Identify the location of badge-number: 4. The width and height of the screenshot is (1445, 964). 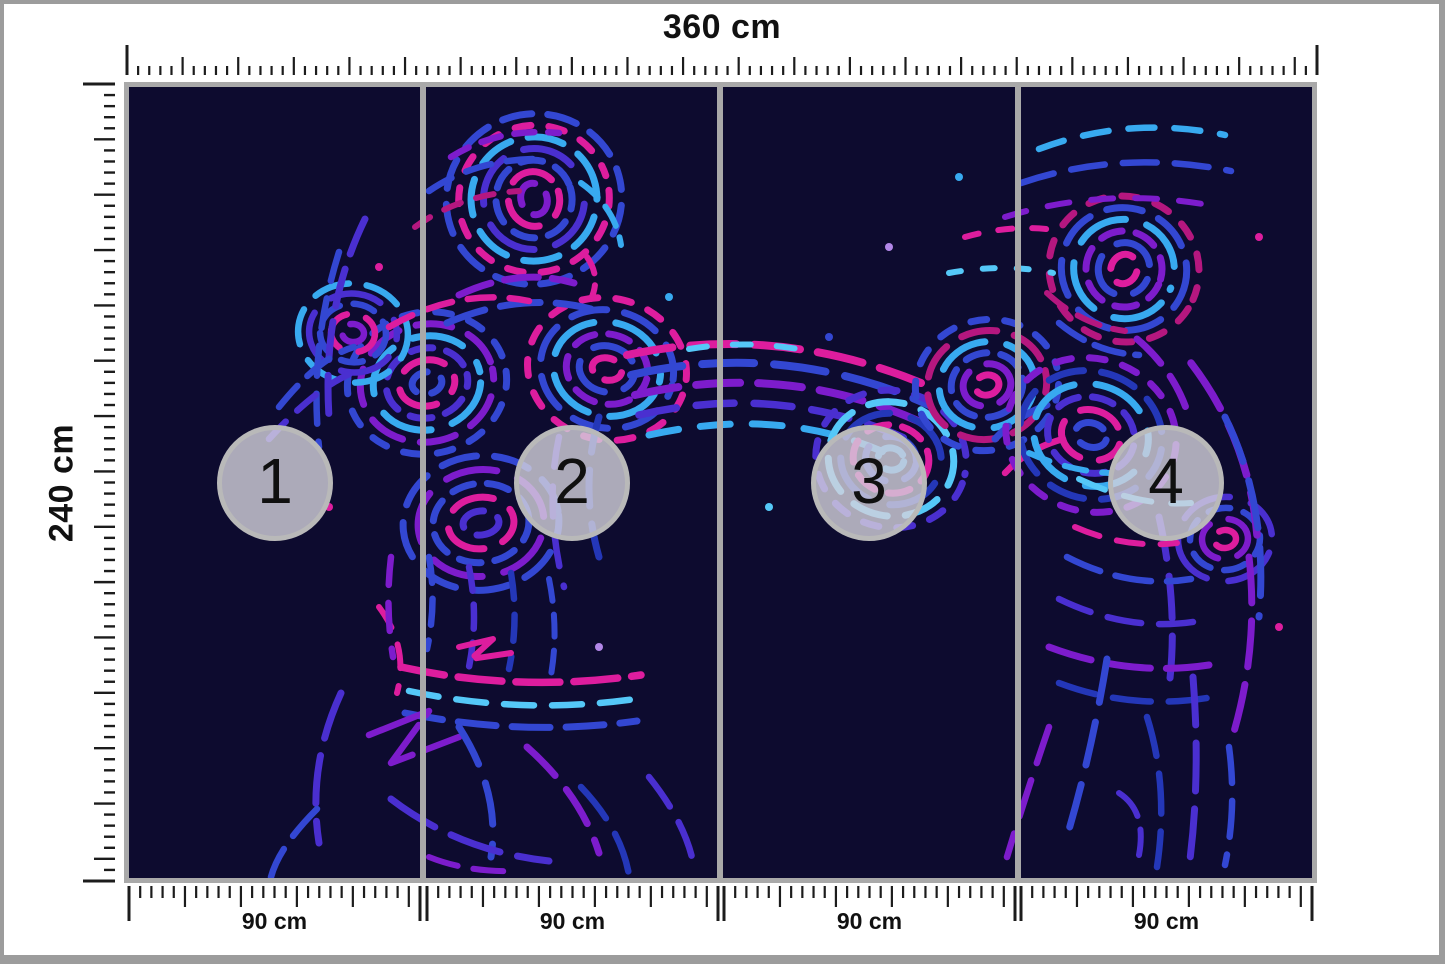
(1166, 481).